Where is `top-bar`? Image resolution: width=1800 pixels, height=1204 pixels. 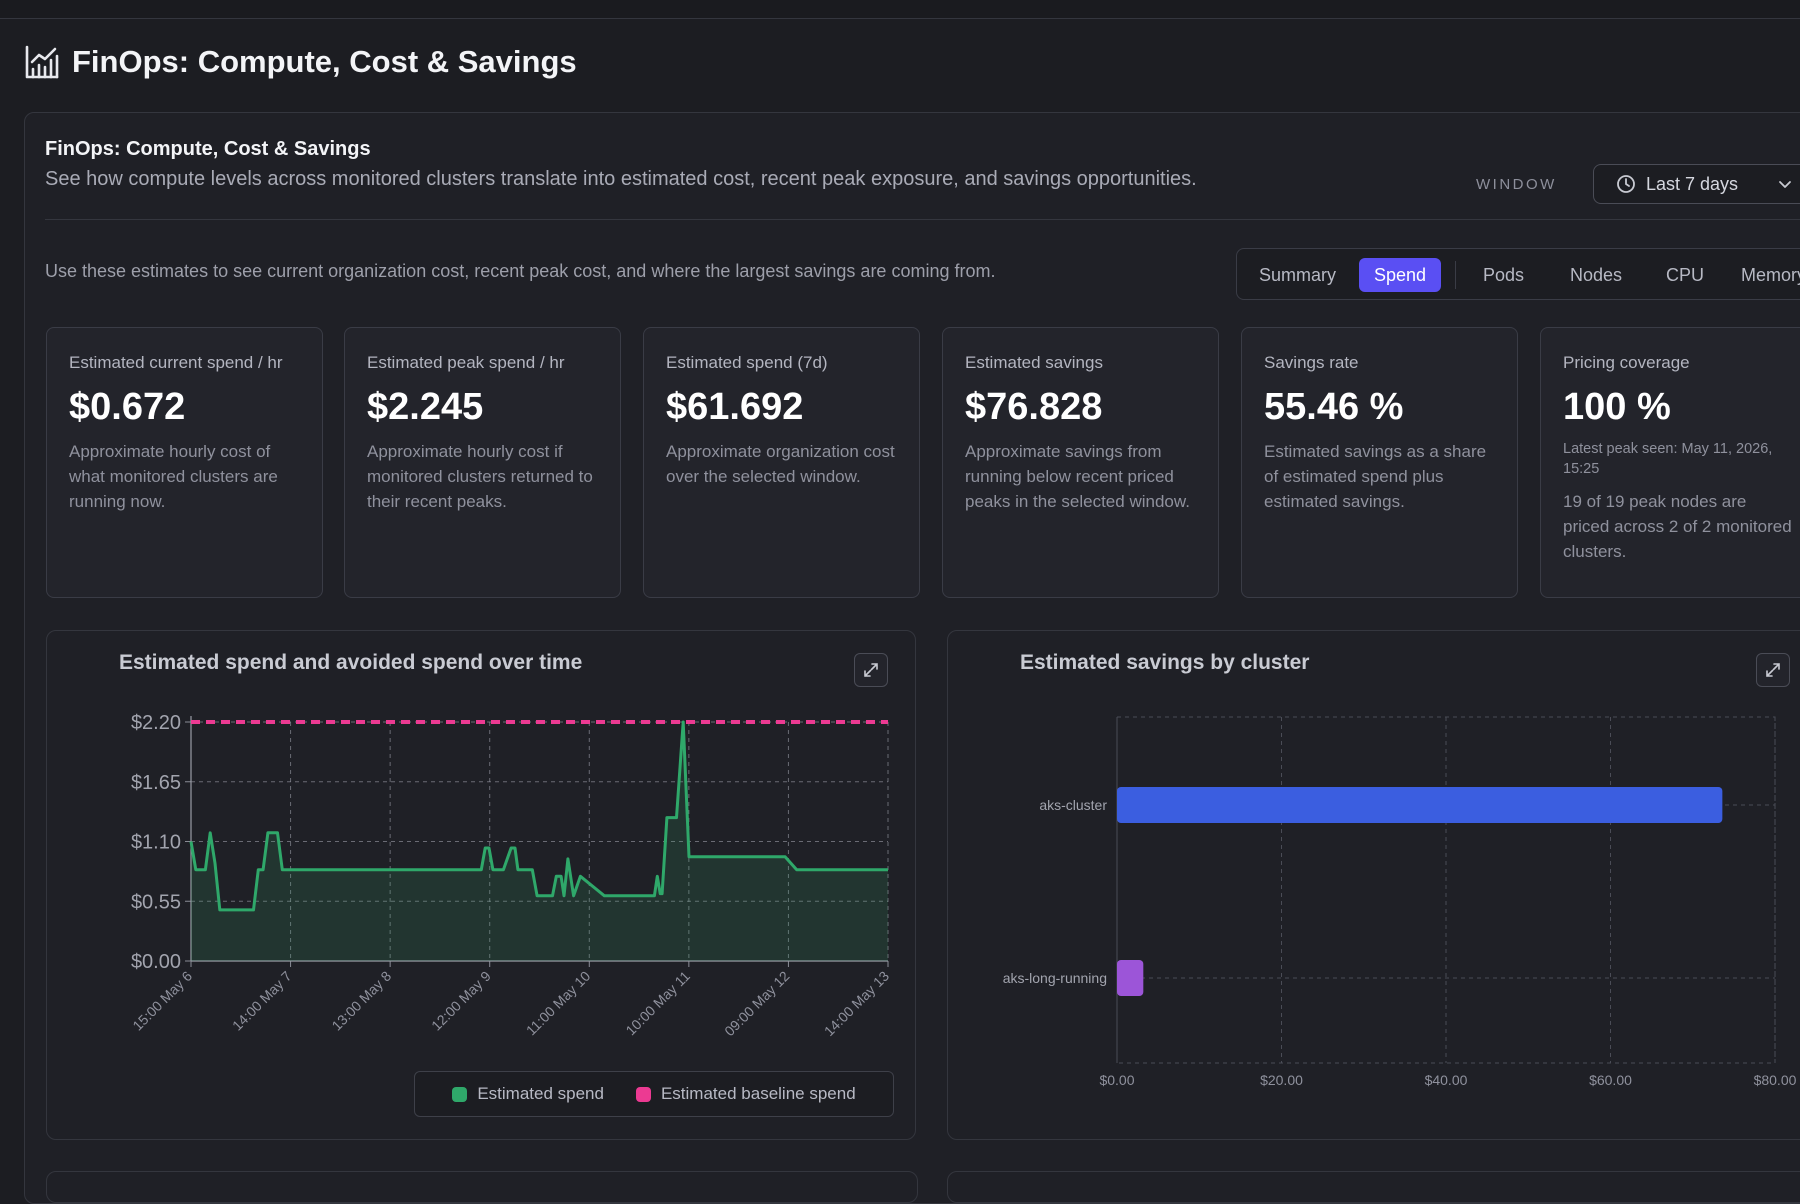
top-bar is located at coordinates (900, 9).